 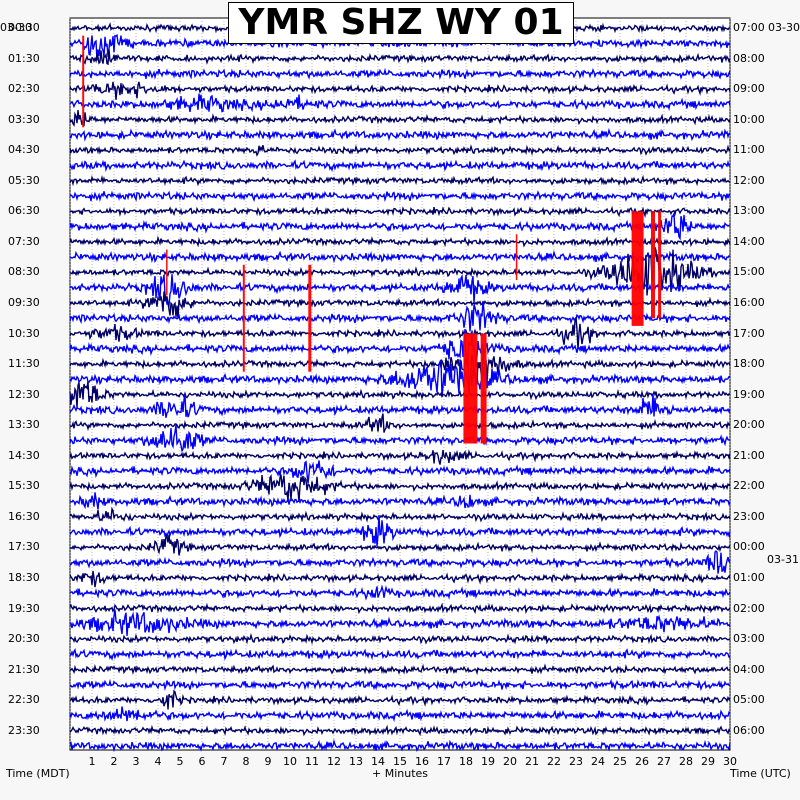 I want to click on left-tick-label: 11:30, so click(x=24, y=364).